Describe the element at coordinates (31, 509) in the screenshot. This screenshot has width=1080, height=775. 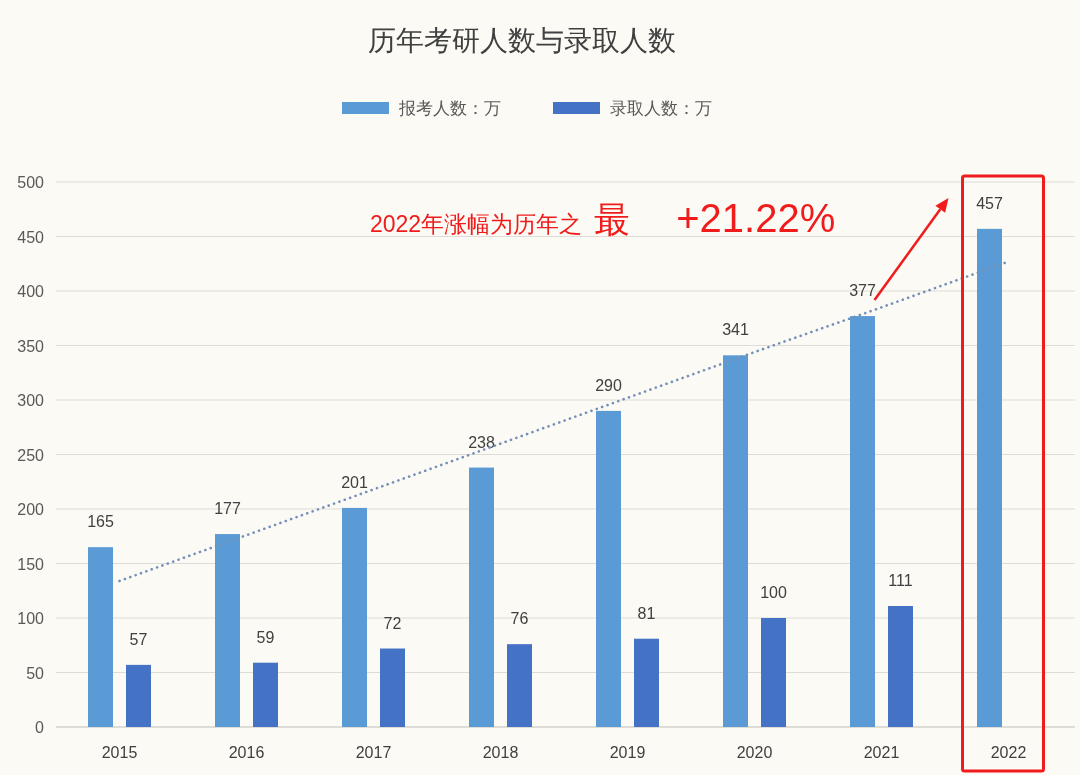
I see `y-tick-label: 200` at that location.